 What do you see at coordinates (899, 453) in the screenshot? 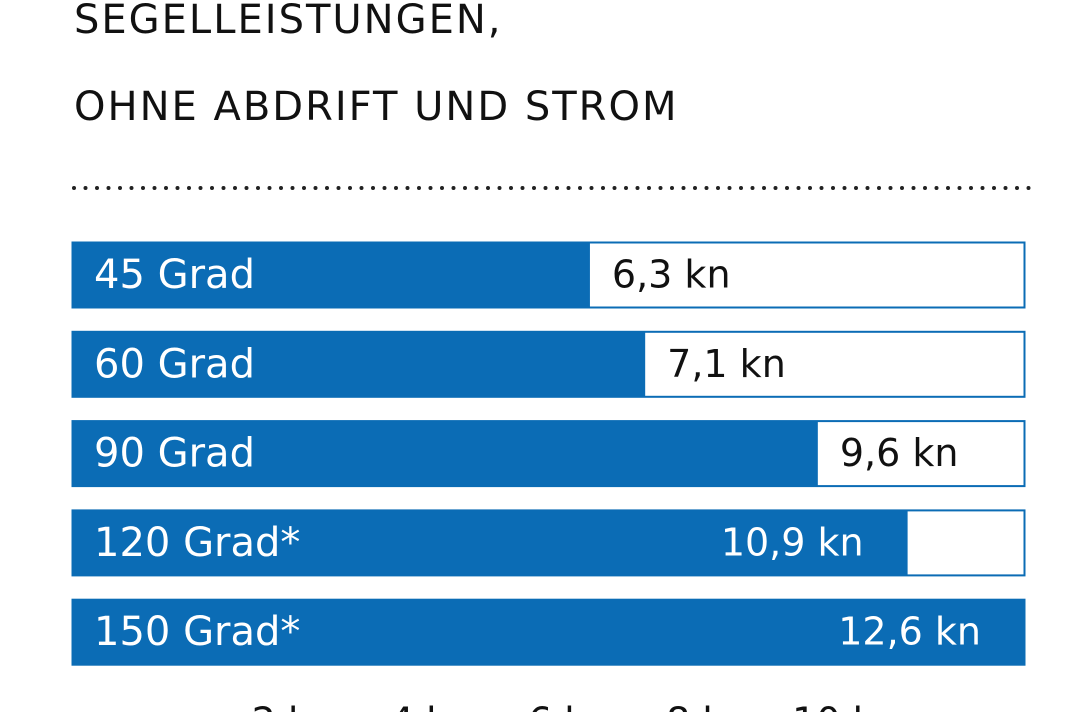
I see `value-label: 9,6 kn` at bounding box center [899, 453].